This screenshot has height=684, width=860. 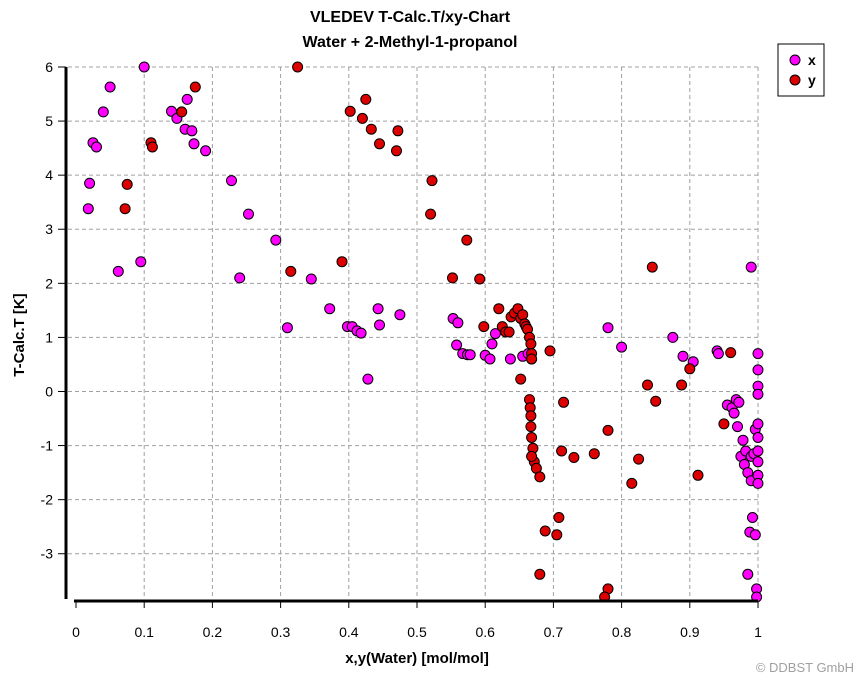 I want to click on y-tick-label: 5, so click(x=49, y=121).